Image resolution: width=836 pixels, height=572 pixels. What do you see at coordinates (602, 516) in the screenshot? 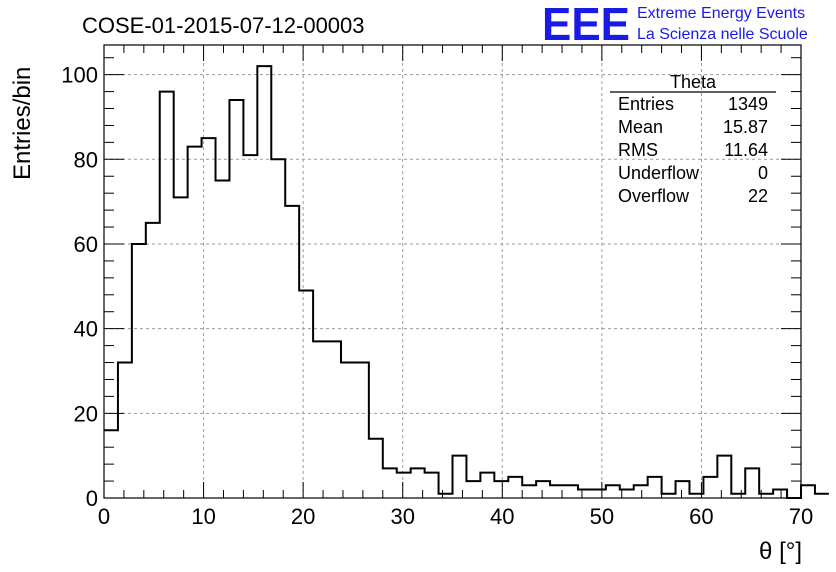
I see `x-tick-label: 50` at bounding box center [602, 516].